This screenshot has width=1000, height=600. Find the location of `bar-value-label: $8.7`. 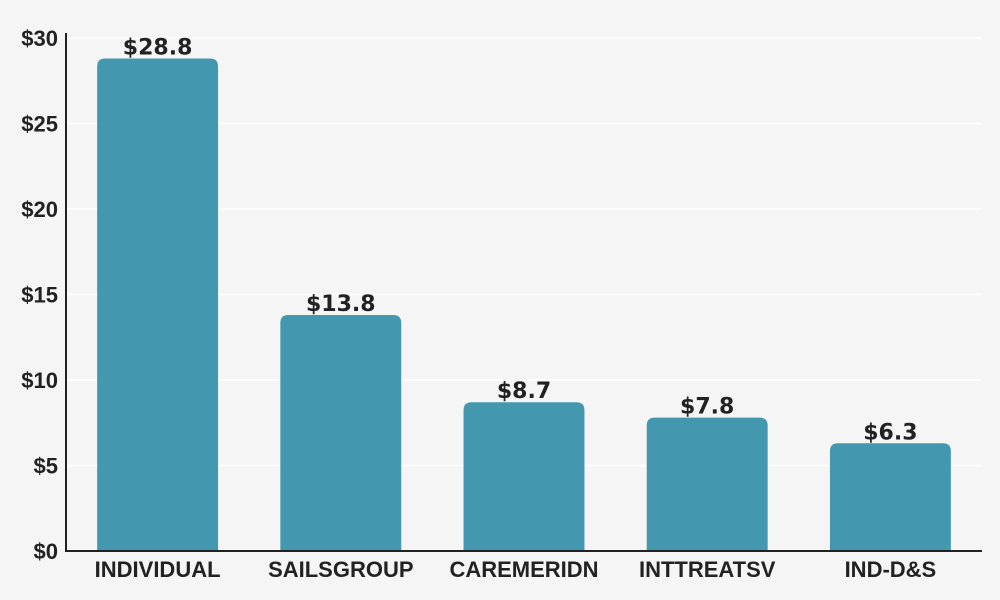

bar-value-label: $8.7 is located at coordinates (524, 391).